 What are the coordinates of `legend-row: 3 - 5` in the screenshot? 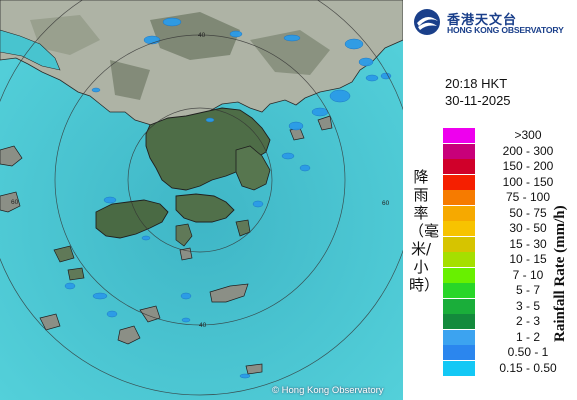 It's located at (509, 306).